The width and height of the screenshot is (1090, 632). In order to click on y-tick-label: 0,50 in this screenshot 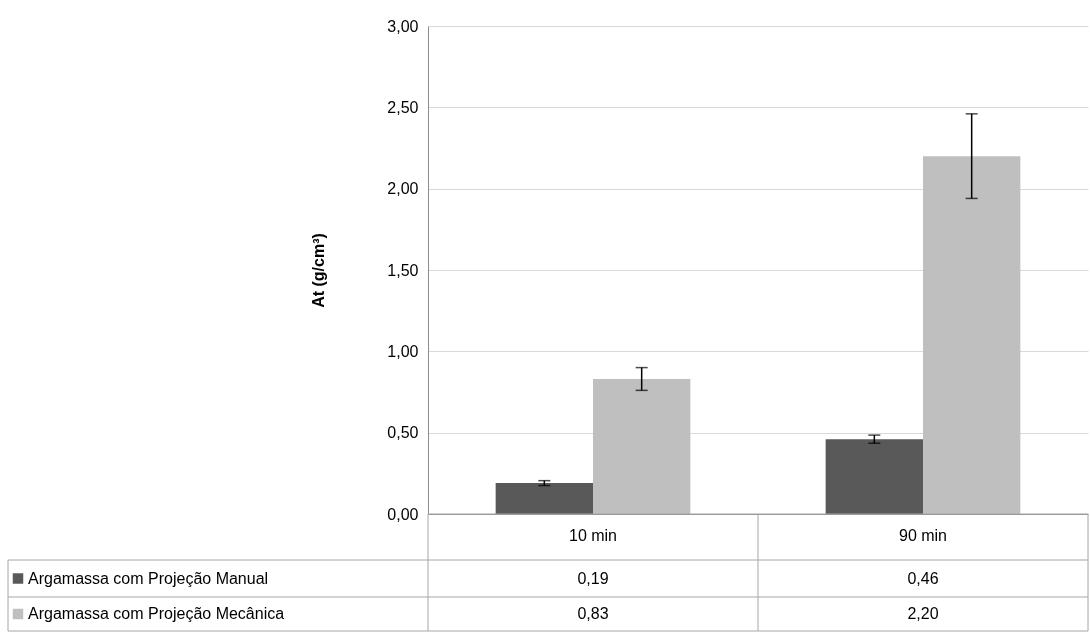, I will do `click(403, 433)`.